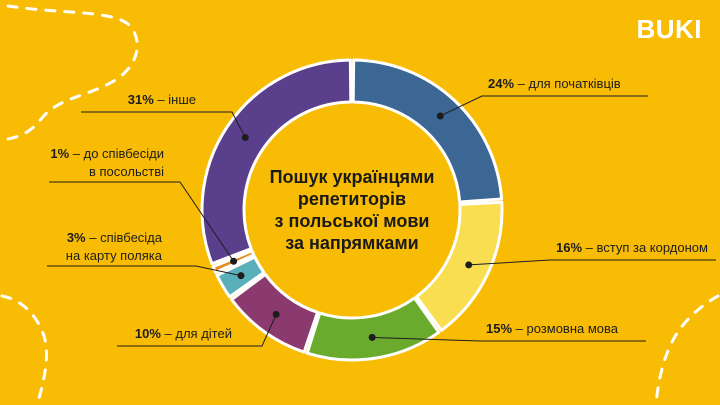 The image size is (720, 405). I want to click on slice-name: – співбесіда, so click(124, 237).